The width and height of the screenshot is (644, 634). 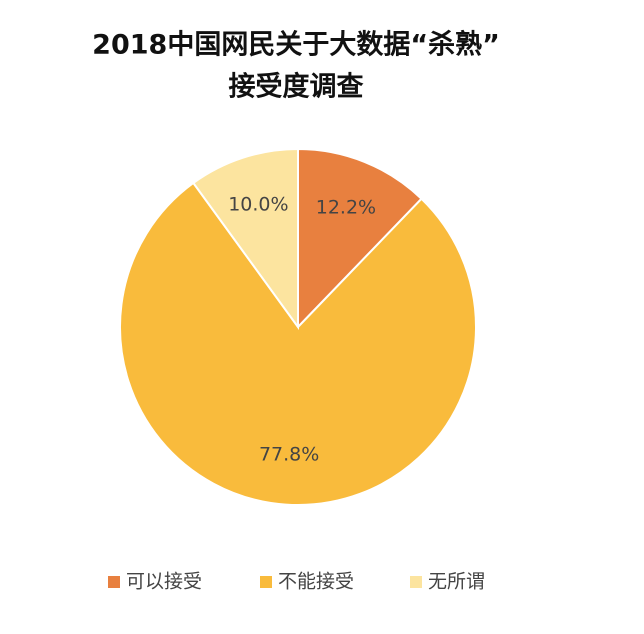 What do you see at coordinates (164, 582) in the screenshot?
I see `legend-label: 可以接受` at bounding box center [164, 582].